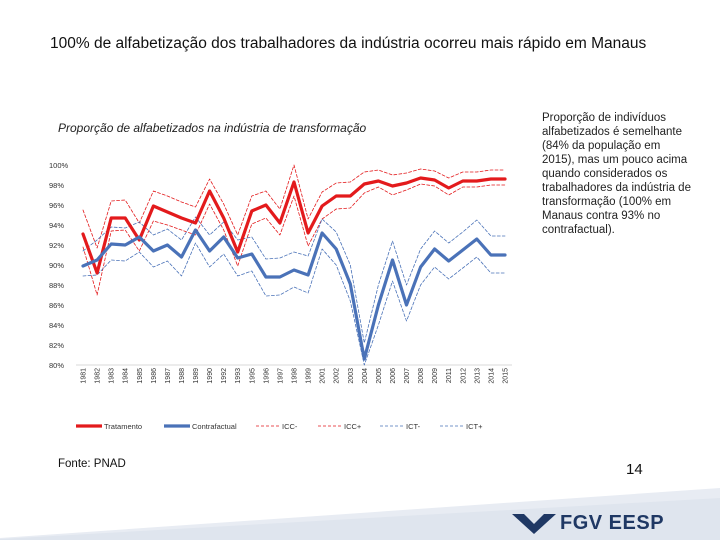  Describe the element at coordinates (56, 185) in the screenshot. I see `y-tick-label: 98%` at that location.